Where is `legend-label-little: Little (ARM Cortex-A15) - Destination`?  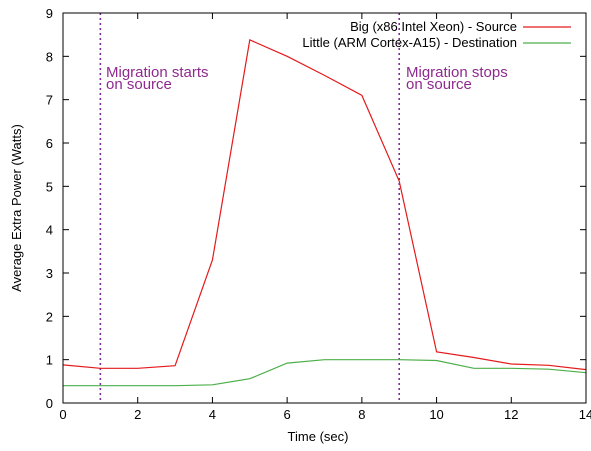 legend-label-little: Little (ARM Cortex-A15) - Destination is located at coordinates (409, 42).